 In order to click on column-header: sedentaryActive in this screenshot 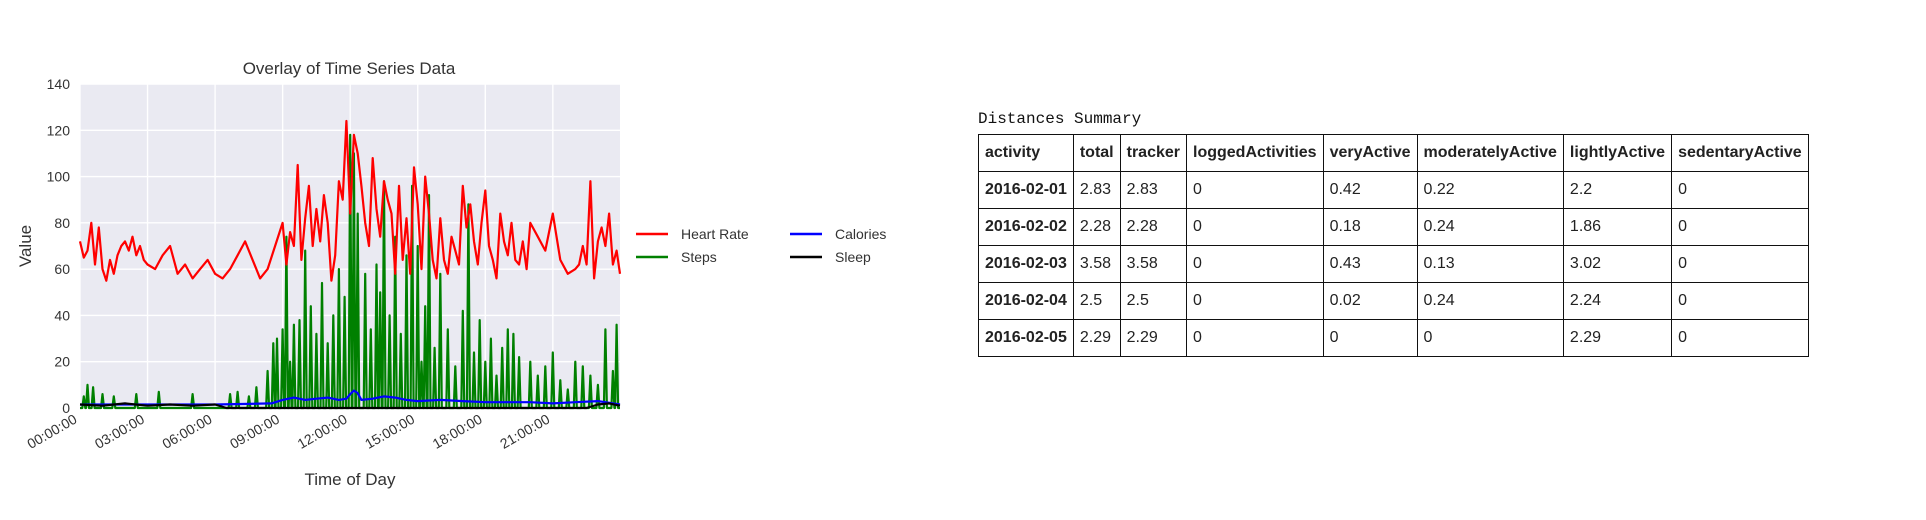, I will do `click(1740, 153)`.